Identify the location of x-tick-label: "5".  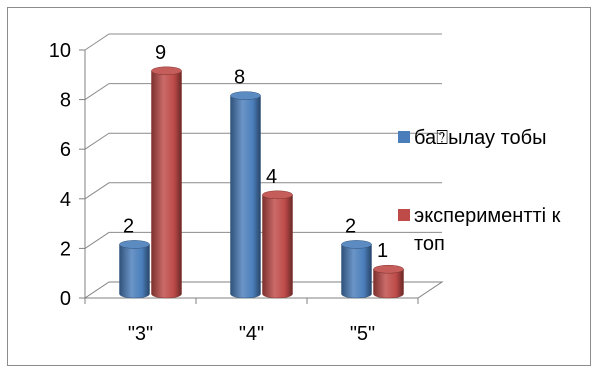
(362, 334).